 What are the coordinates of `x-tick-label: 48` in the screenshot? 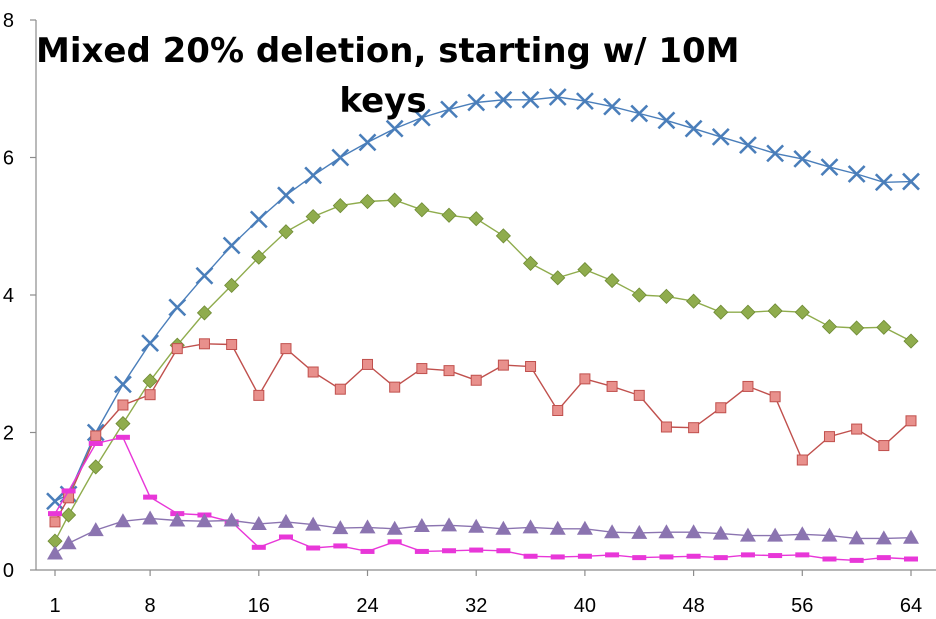 It's located at (693, 606).